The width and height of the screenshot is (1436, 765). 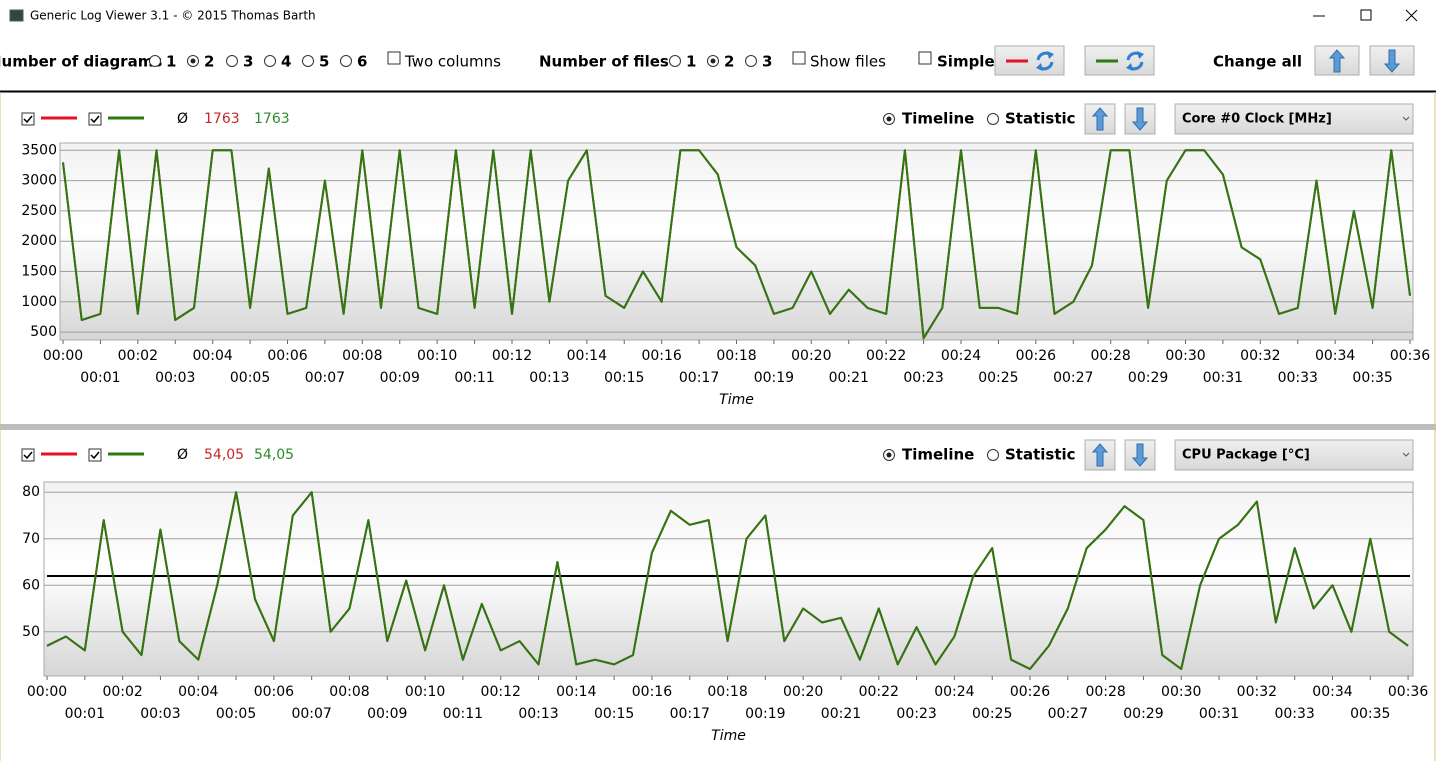 What do you see at coordinates (47, 692) in the screenshot?
I see `x-tick-label: 00:00` at bounding box center [47, 692].